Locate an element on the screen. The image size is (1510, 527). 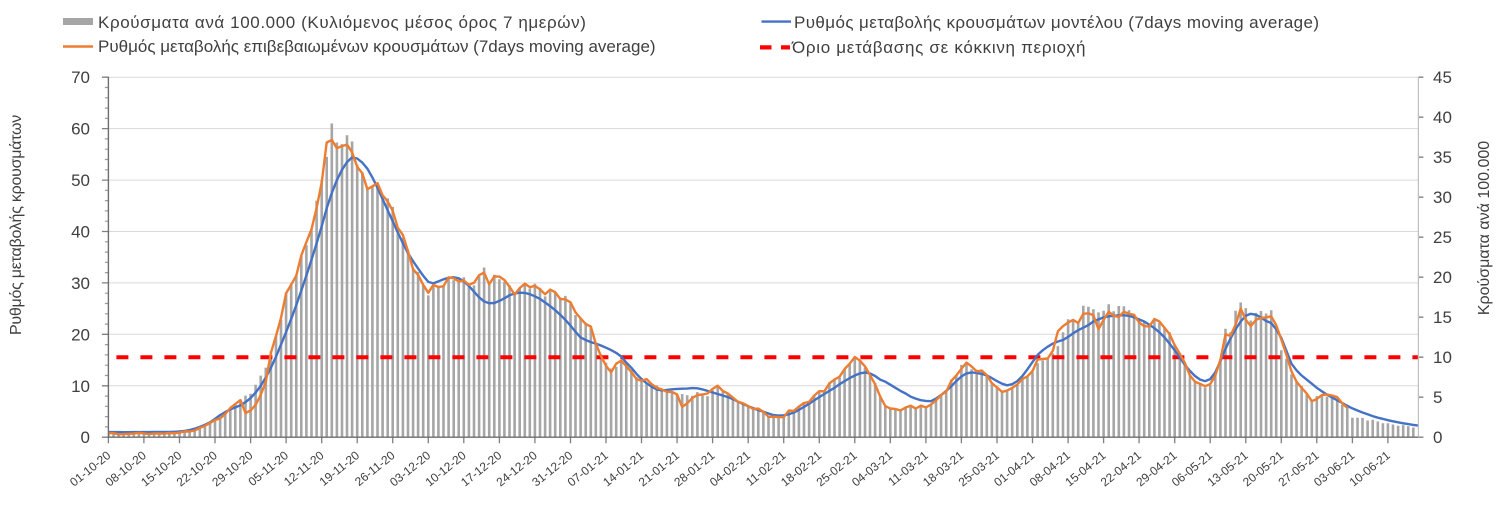
svg-text: 60 is located at coordinates (80, 129).